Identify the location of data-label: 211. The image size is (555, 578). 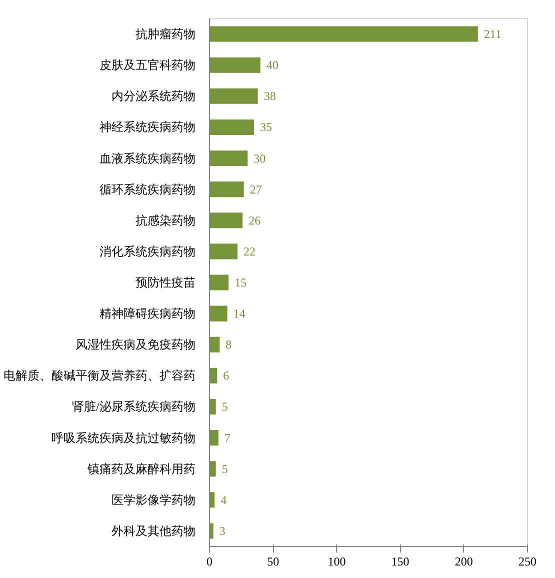
(493, 34).